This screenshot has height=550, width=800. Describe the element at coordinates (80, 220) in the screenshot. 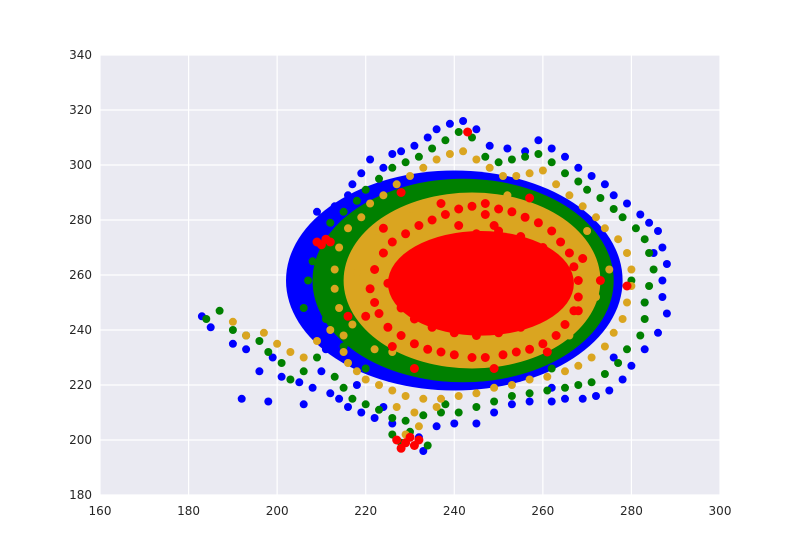

I see `y-tick-label: 280` at that location.